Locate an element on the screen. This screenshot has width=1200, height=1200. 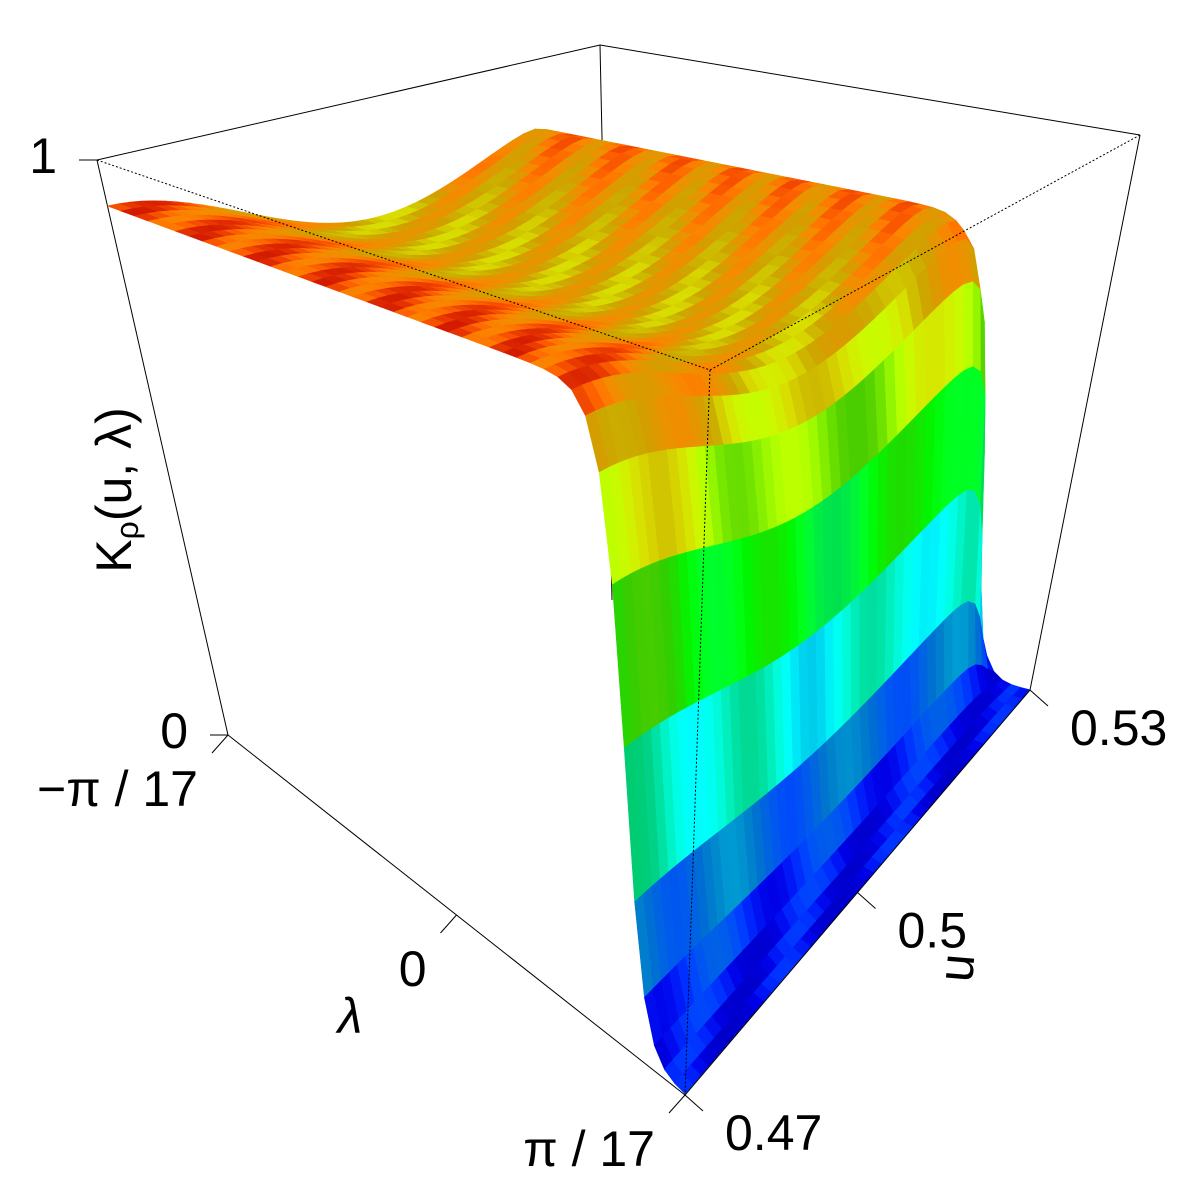
x-axis-label: λ is located at coordinates (349, 1016).